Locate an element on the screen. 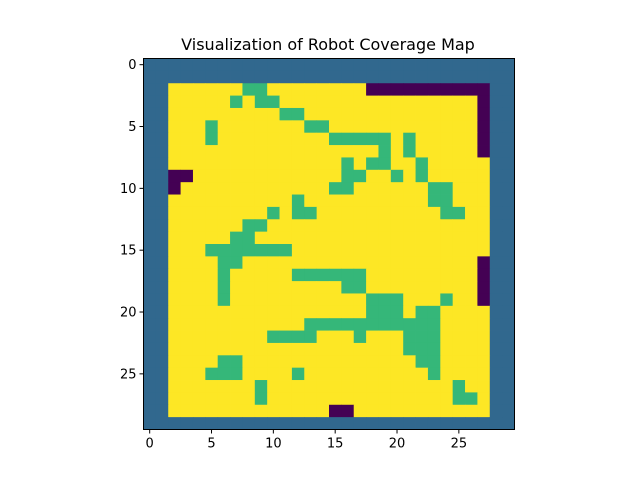 This screenshot has height=480, width=640. x-tick-label: 25 is located at coordinates (459, 444).